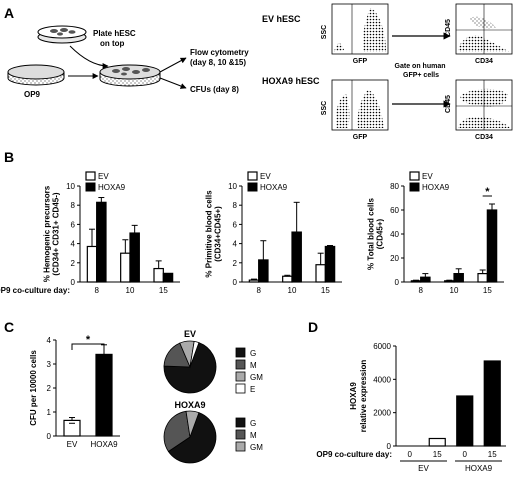  Describe the element at coordinates (104, 444) in the screenshot. I see `x-tick-label: HOXA9` at that location.